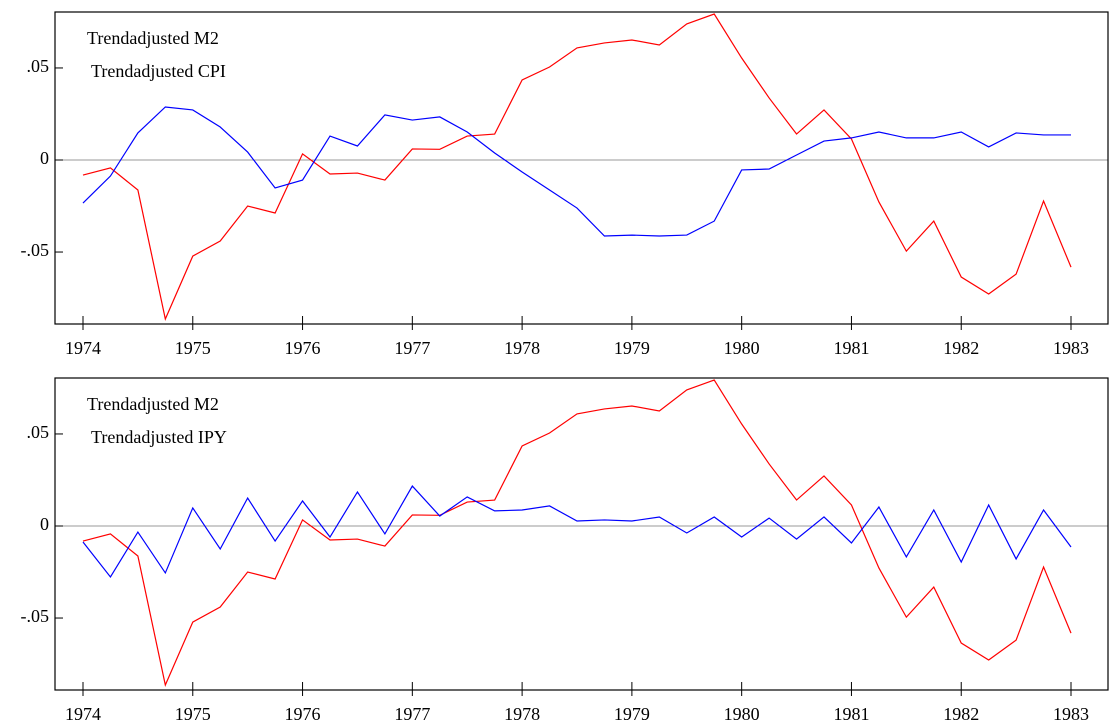 The width and height of the screenshot is (1116, 726). I want to click on series-line, so click(577, 532).